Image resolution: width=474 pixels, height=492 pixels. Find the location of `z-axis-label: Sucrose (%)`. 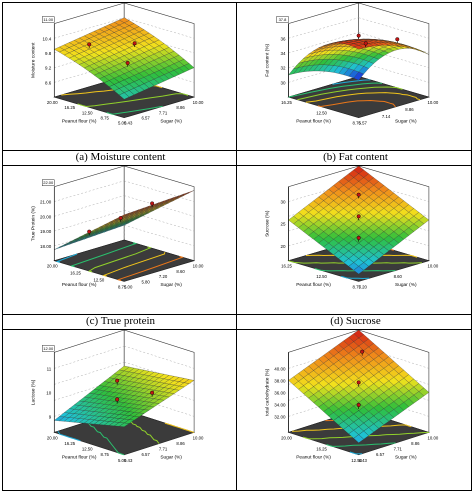

z-axis-label: Sucrose (%) is located at coordinates (268, 223).